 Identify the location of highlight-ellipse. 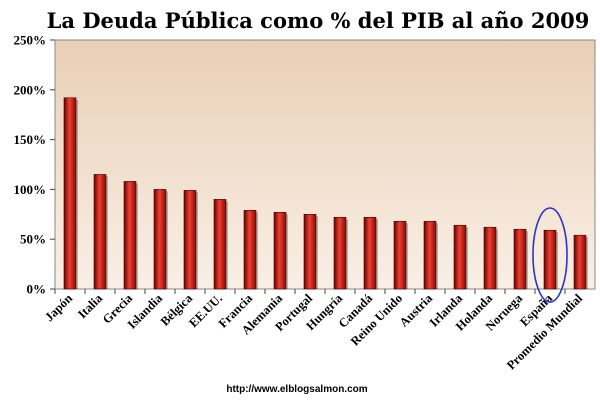
(550, 255).